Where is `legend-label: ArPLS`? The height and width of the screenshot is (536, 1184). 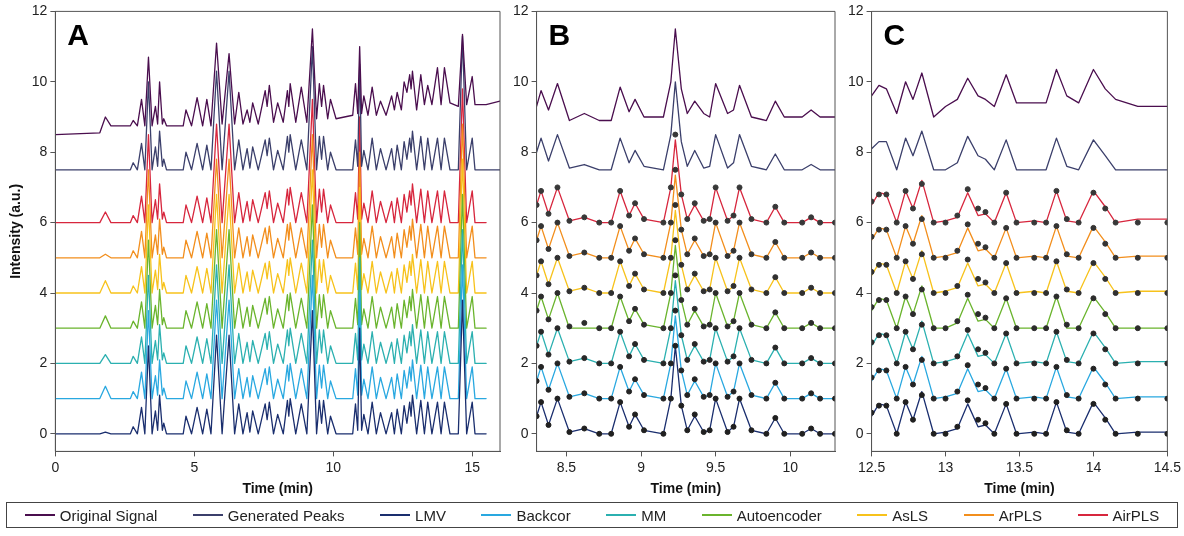
legend-label: ArPLS is located at coordinates (1020, 515).